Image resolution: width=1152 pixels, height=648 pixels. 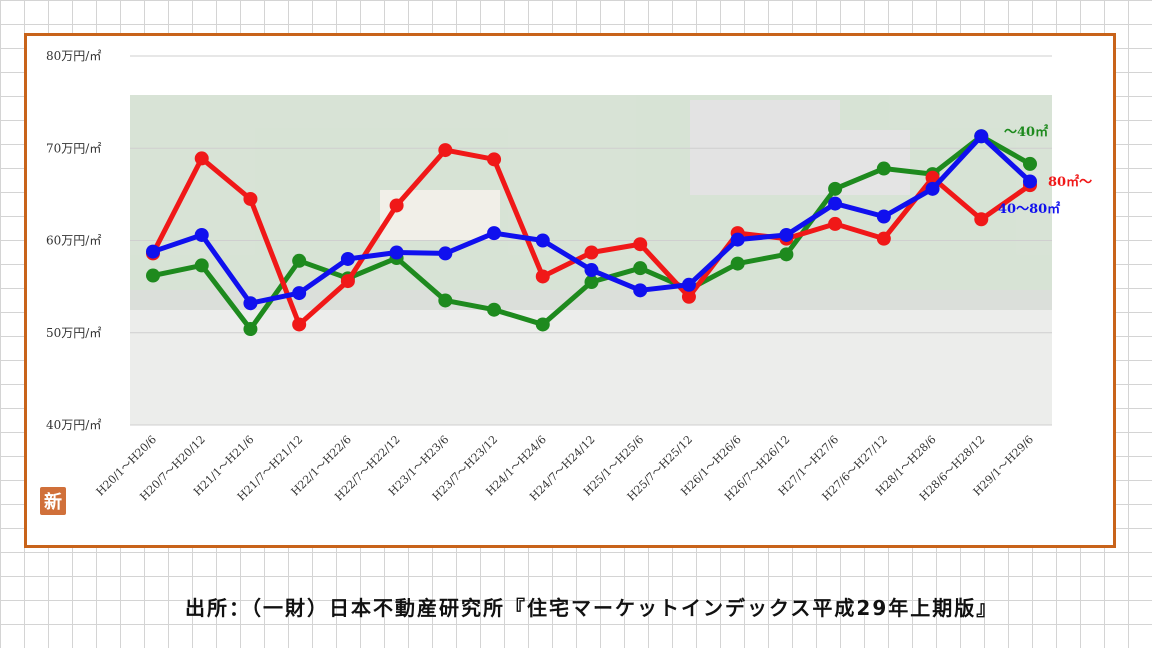 What do you see at coordinates (73, 56) in the screenshot?
I see `y-tick-label: 80万円/㎡` at bounding box center [73, 56].